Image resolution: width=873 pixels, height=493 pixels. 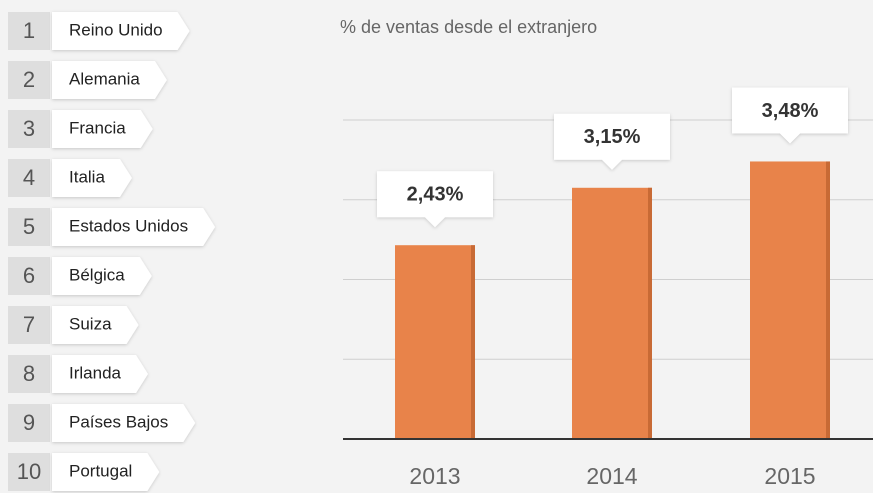 What do you see at coordinates (434, 476) in the screenshot?
I see `x-tick-label: 2013` at bounding box center [434, 476].